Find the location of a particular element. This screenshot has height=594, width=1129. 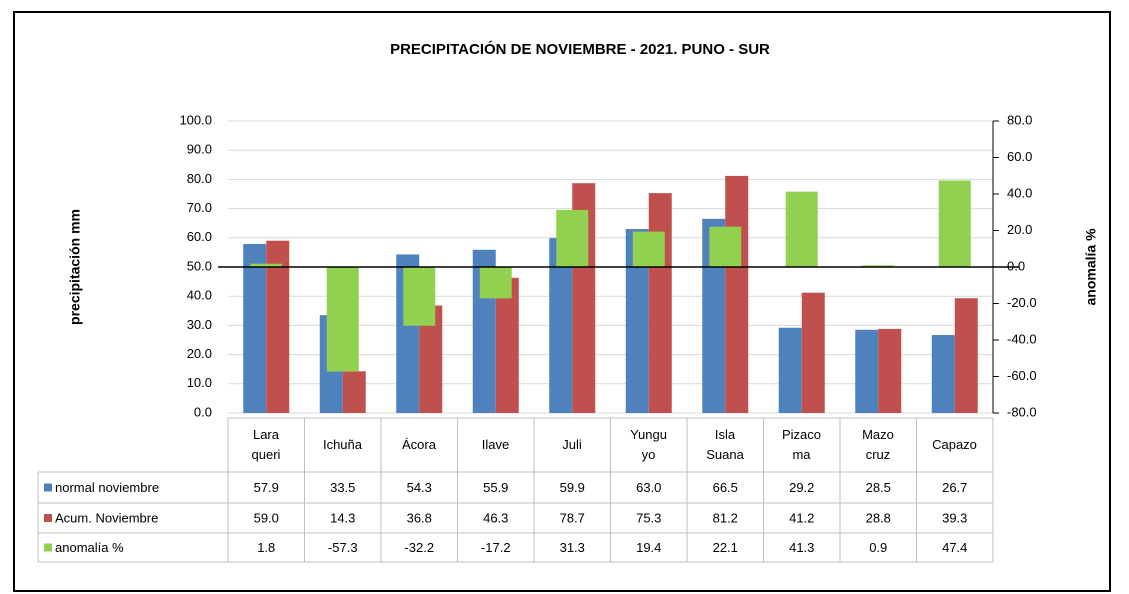

y-axis-label: precipitación mm is located at coordinates (75, 267).